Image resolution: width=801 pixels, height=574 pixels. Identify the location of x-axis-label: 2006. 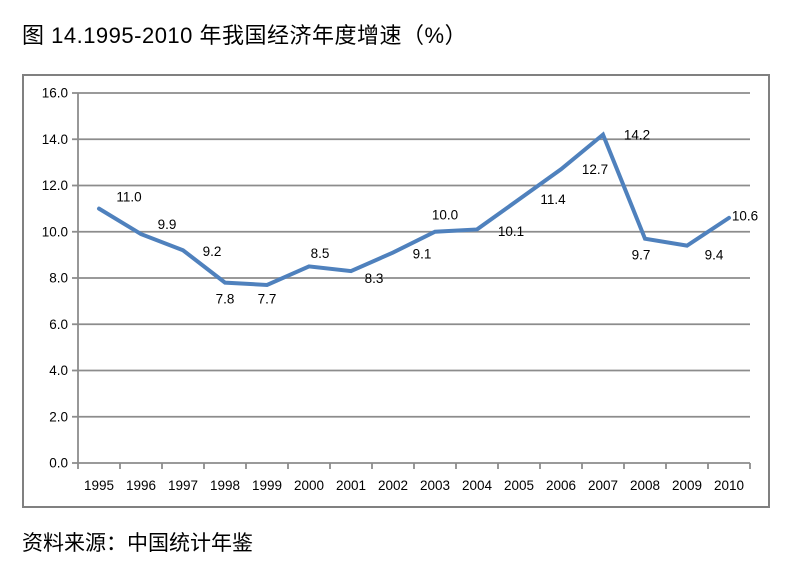
(561, 485).